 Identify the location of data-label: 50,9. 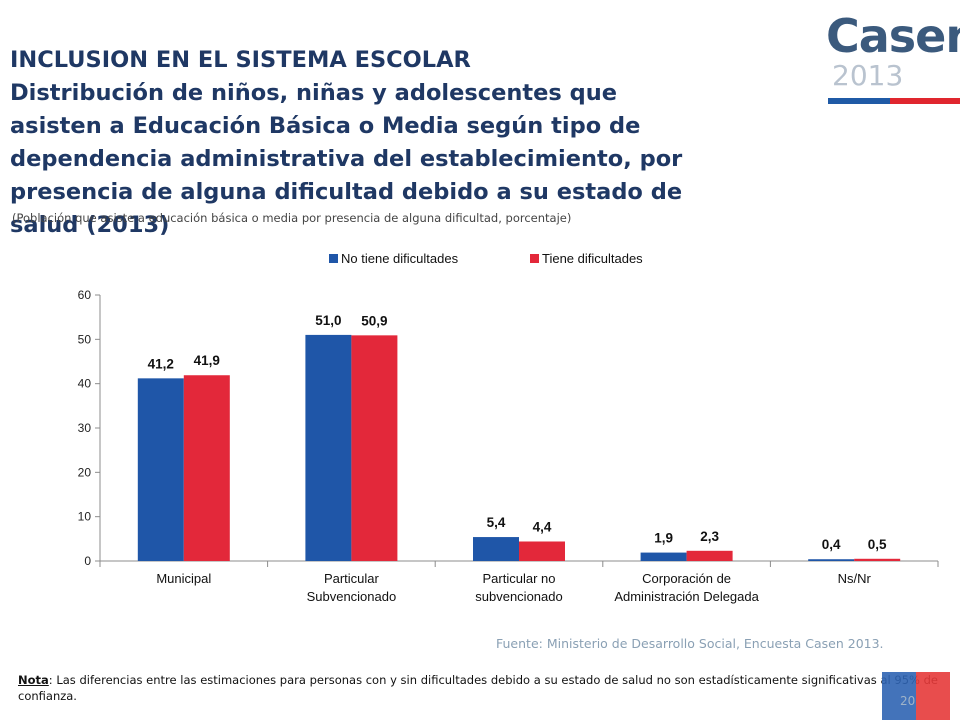
(374, 320).